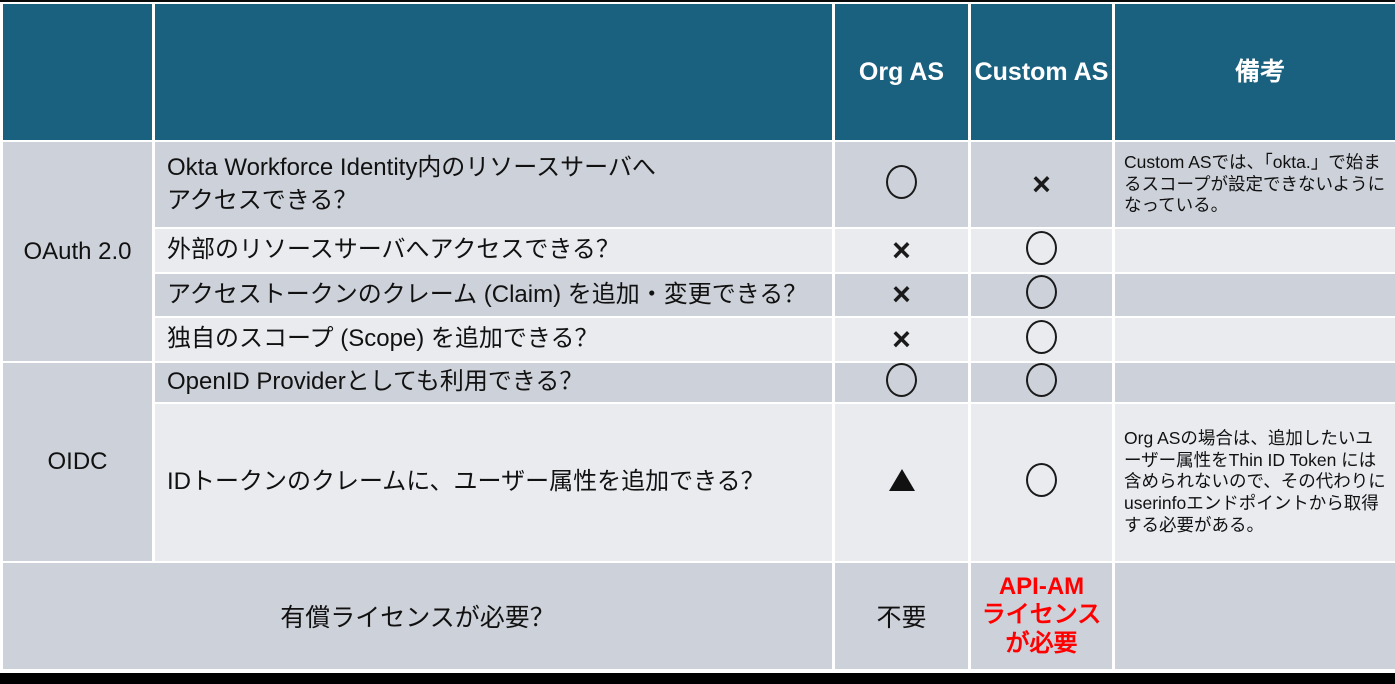 The image size is (1395, 684). Describe the element at coordinates (77, 462) in the screenshot. I see `group-cell-oidc: OIDC` at that location.